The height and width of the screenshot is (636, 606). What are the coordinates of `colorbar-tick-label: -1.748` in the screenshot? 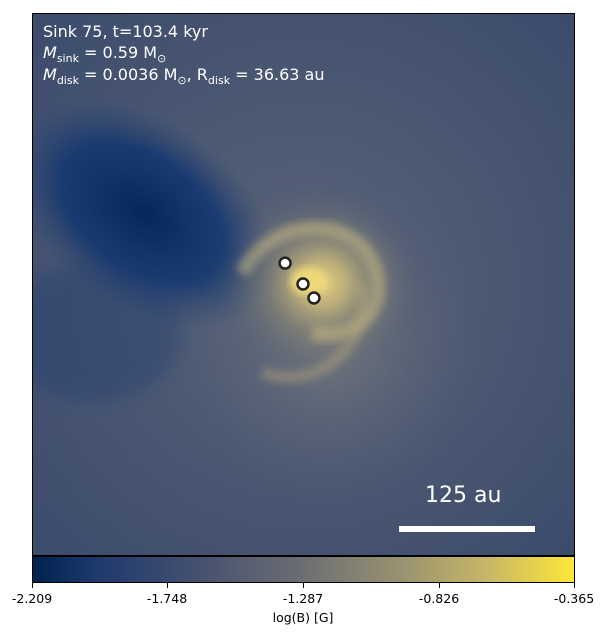 It's located at (167, 598).